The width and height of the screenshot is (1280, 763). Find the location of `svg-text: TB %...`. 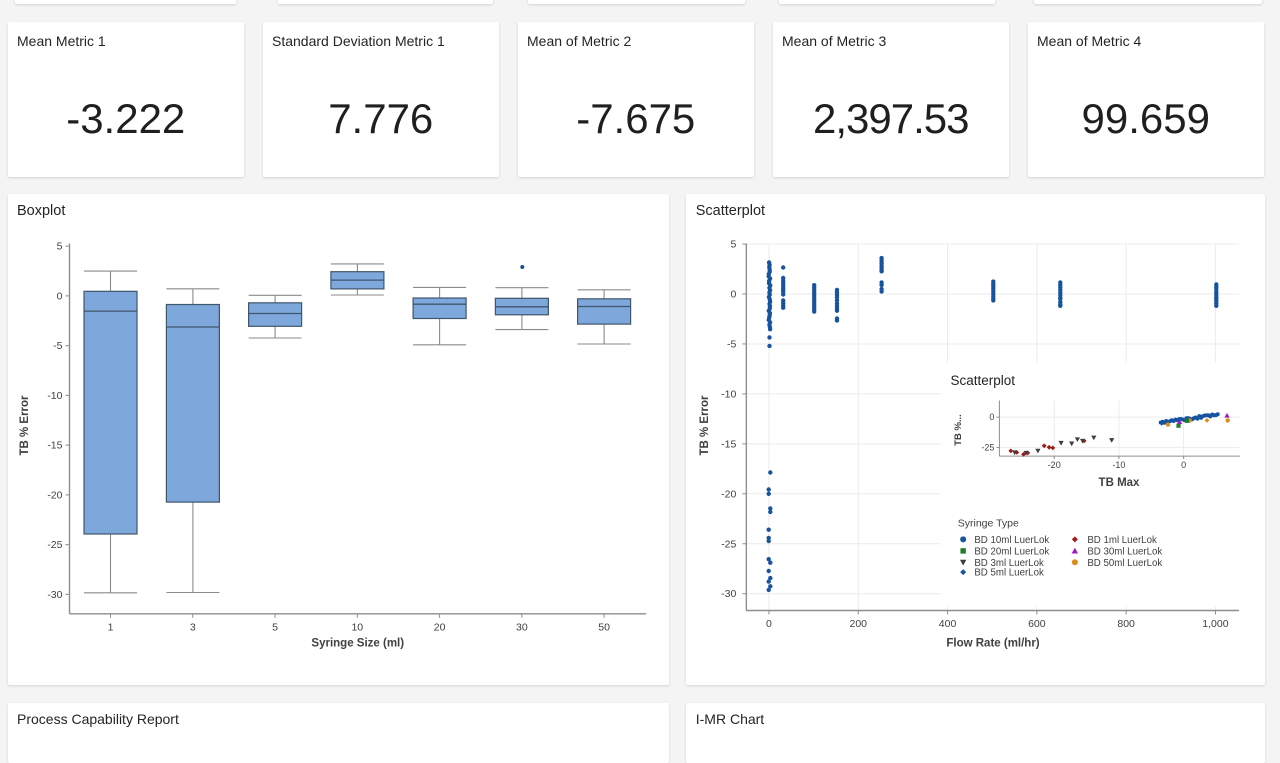

svg-text: TB %... is located at coordinates (958, 430).